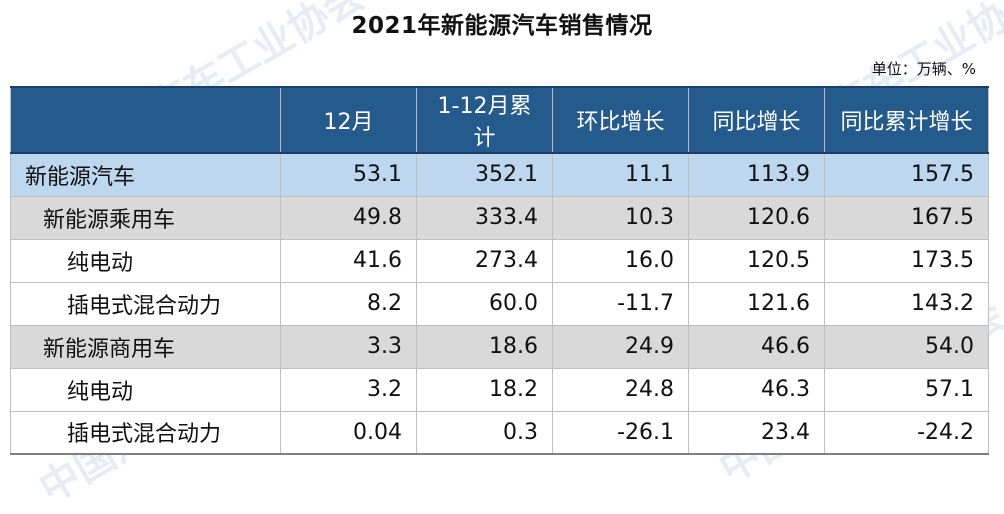  What do you see at coordinates (906, 174) in the screenshot?
I see `table-cell: 157.5` at bounding box center [906, 174].